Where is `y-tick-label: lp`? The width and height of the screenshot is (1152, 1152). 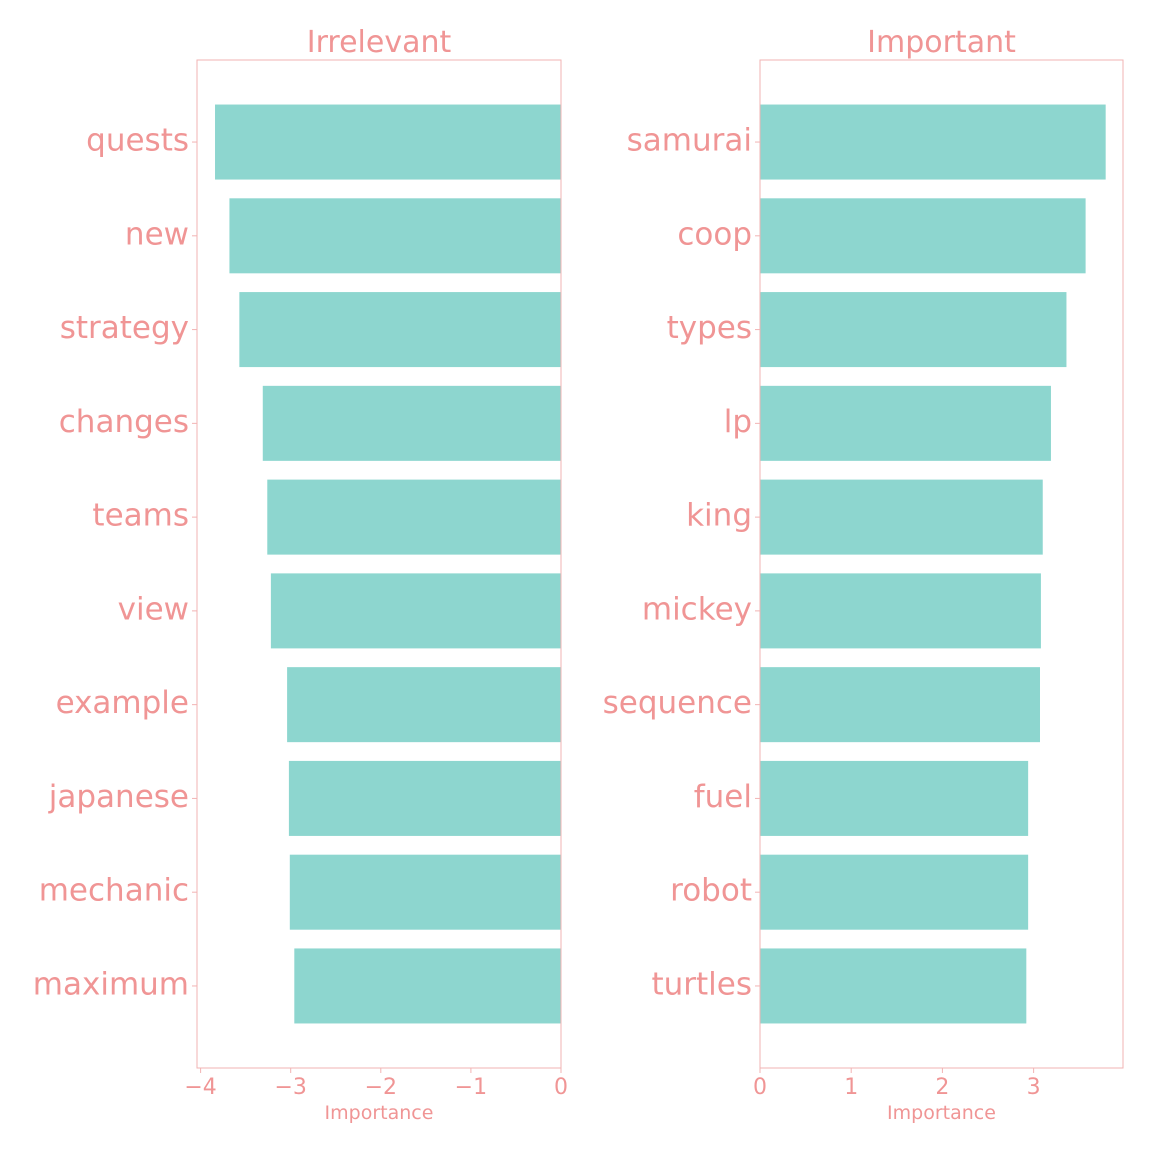
y-tick-label: lp is located at coordinates (738, 422).